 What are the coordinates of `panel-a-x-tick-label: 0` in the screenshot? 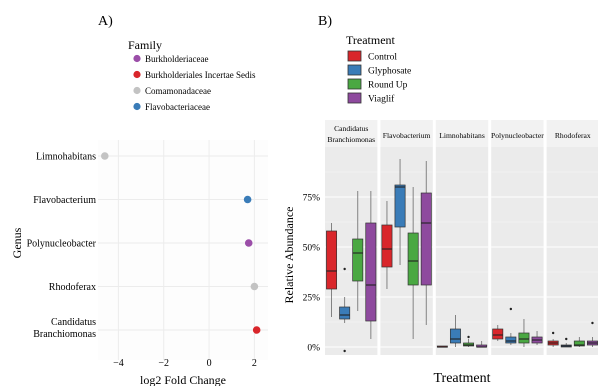 It's located at (209, 363).